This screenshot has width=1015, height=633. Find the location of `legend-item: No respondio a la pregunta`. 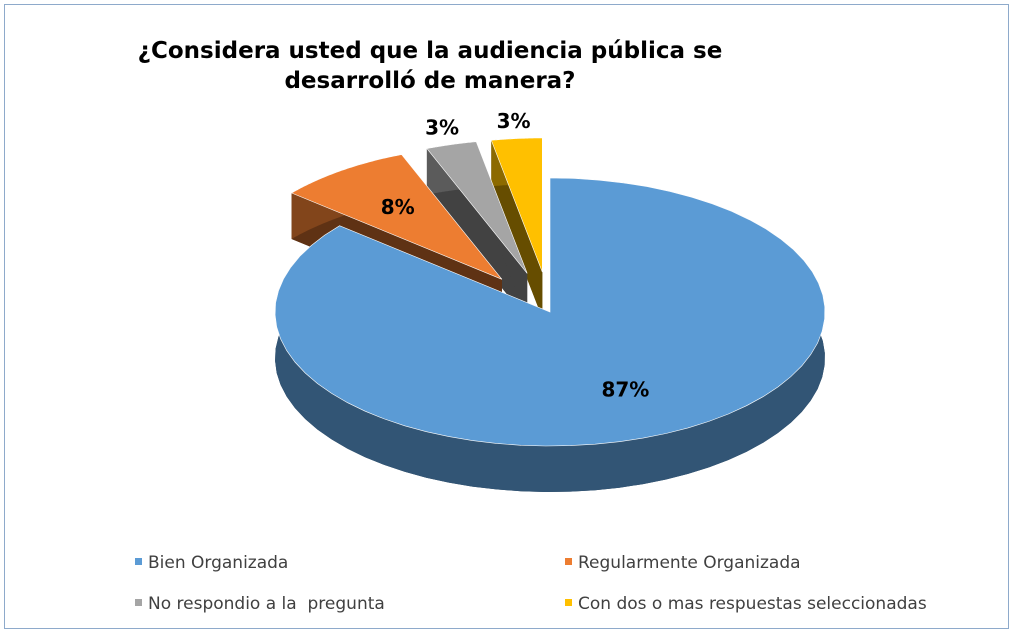

legend-item: No respondio a la pregunta is located at coordinates (260, 604).